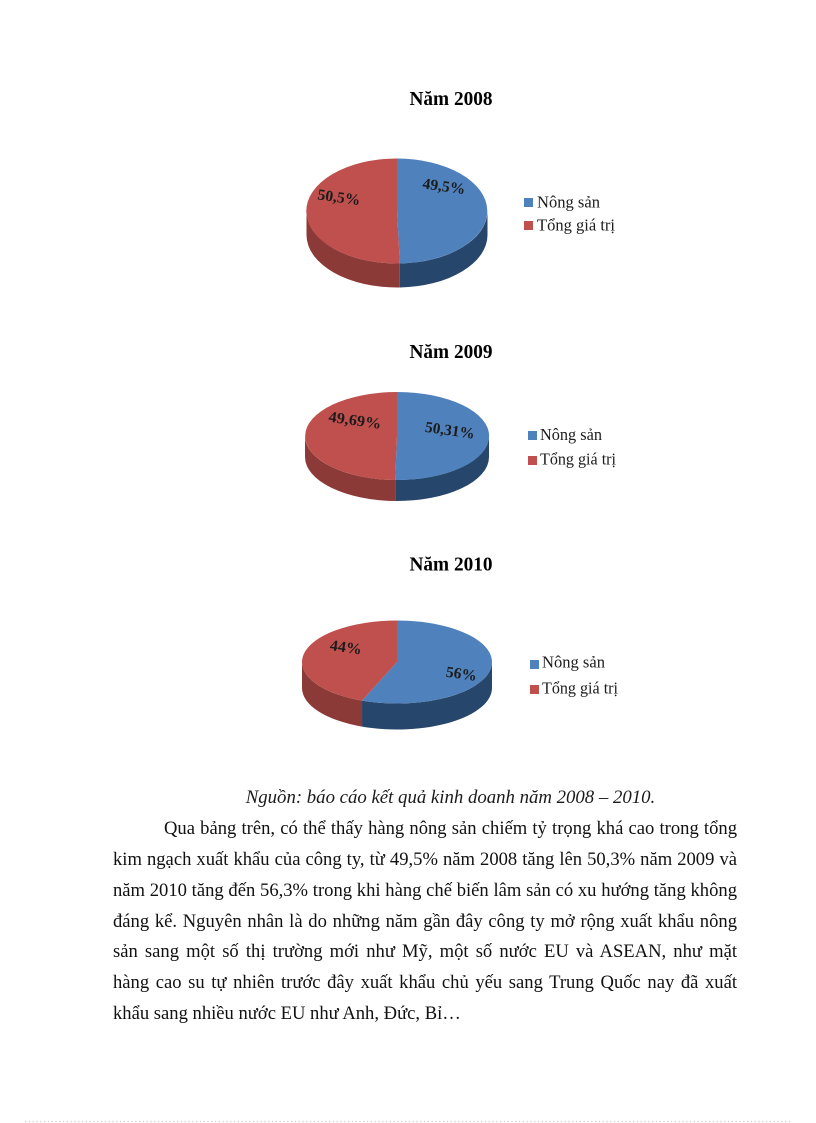 This screenshot has height=1123, width=816. I want to click on svg-text: Năm 2010, so click(451, 565).